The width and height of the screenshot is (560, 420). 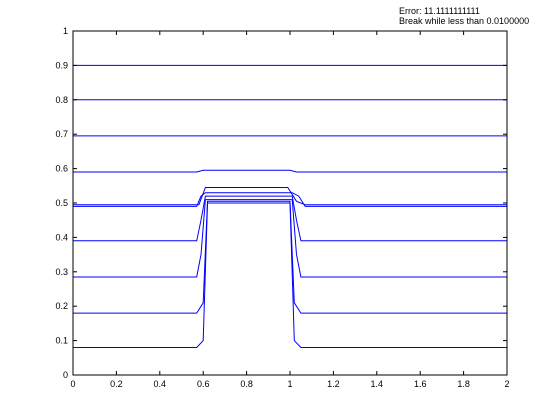 What do you see at coordinates (289, 384) in the screenshot?
I see `x-tick-label: 1` at bounding box center [289, 384].